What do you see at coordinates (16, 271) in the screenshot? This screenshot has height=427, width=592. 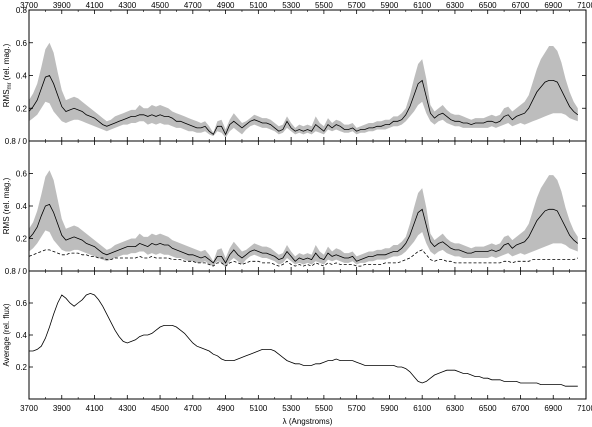 I see `average-top-label: 0.8 / 0` at bounding box center [16, 271].